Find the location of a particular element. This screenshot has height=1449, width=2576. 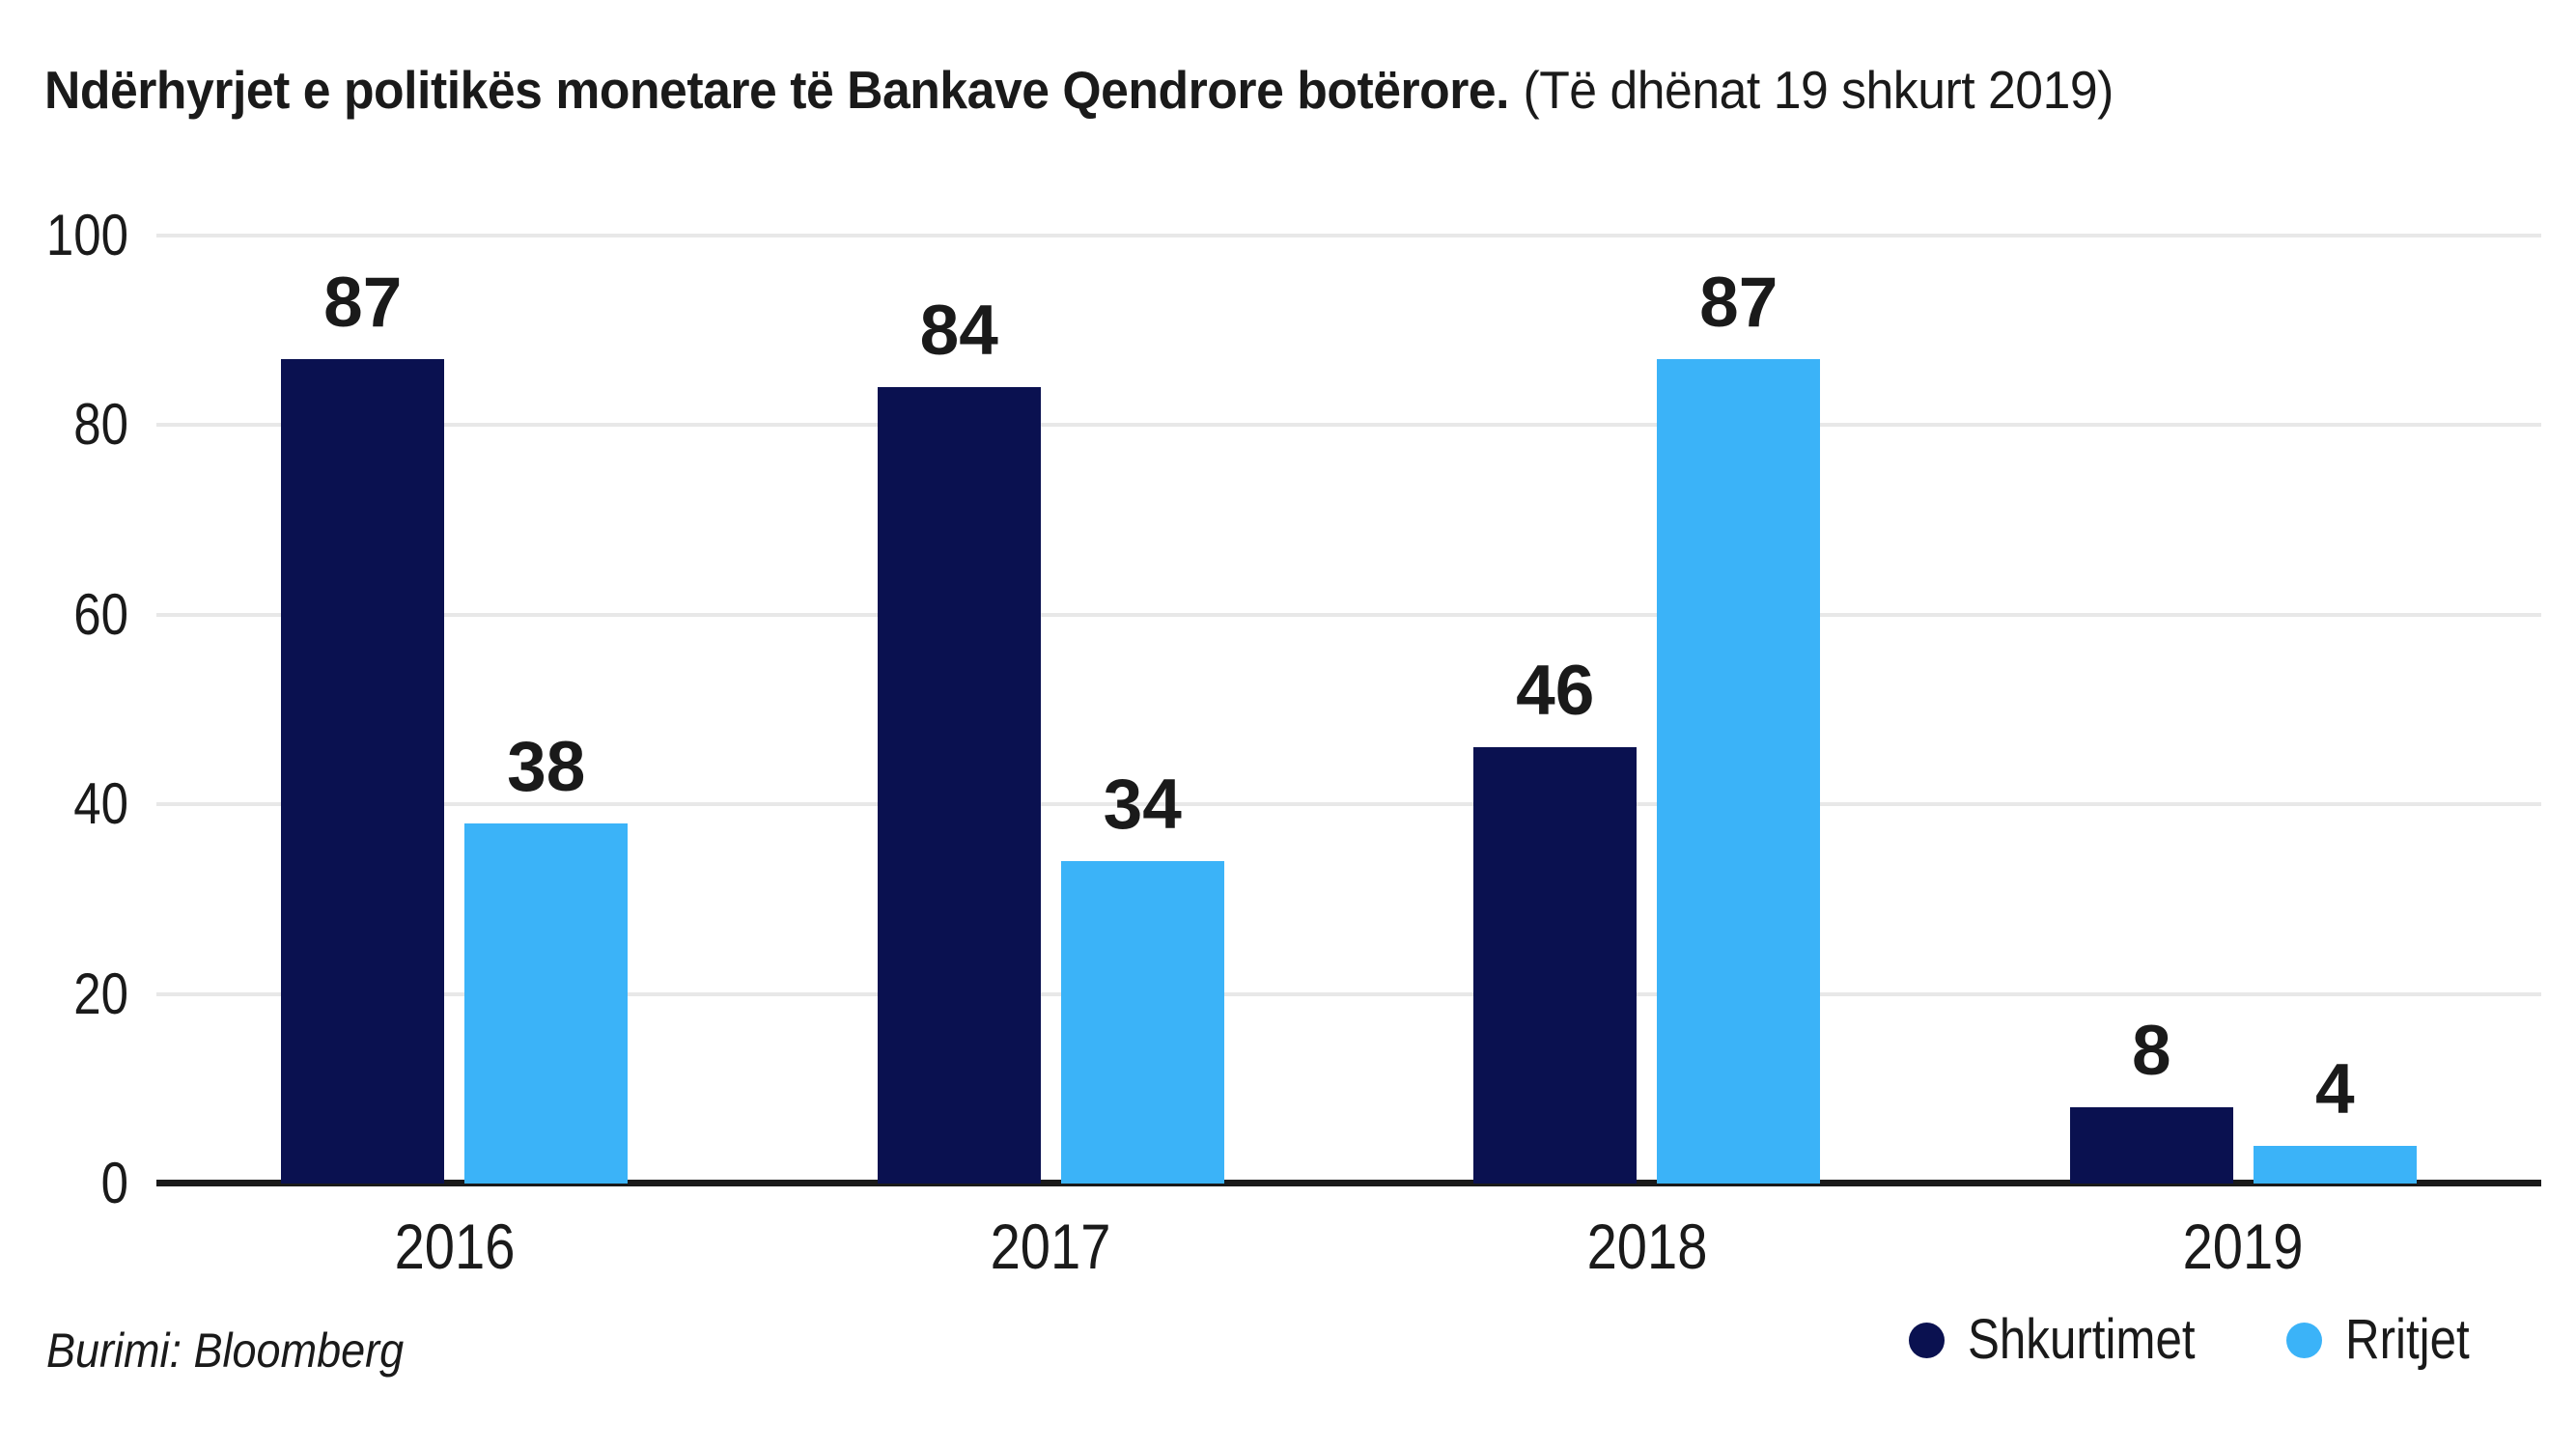

y-axis-tick-label-0: 0 is located at coordinates (114, 1183).